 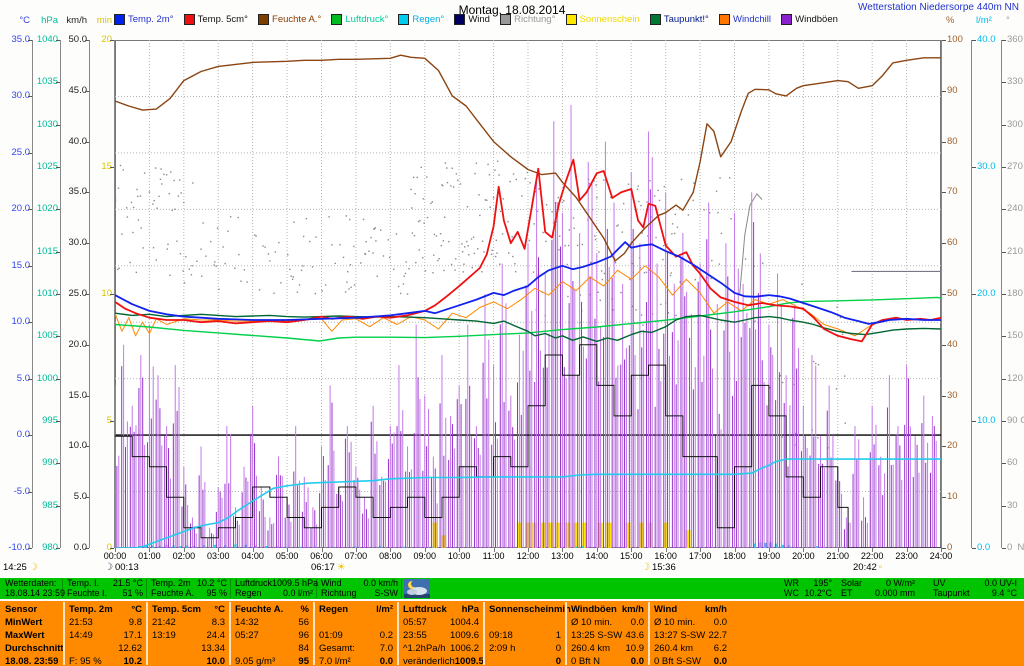 I want to click on stats-cell: Temp. 2m °C, so click(x=105, y=609).